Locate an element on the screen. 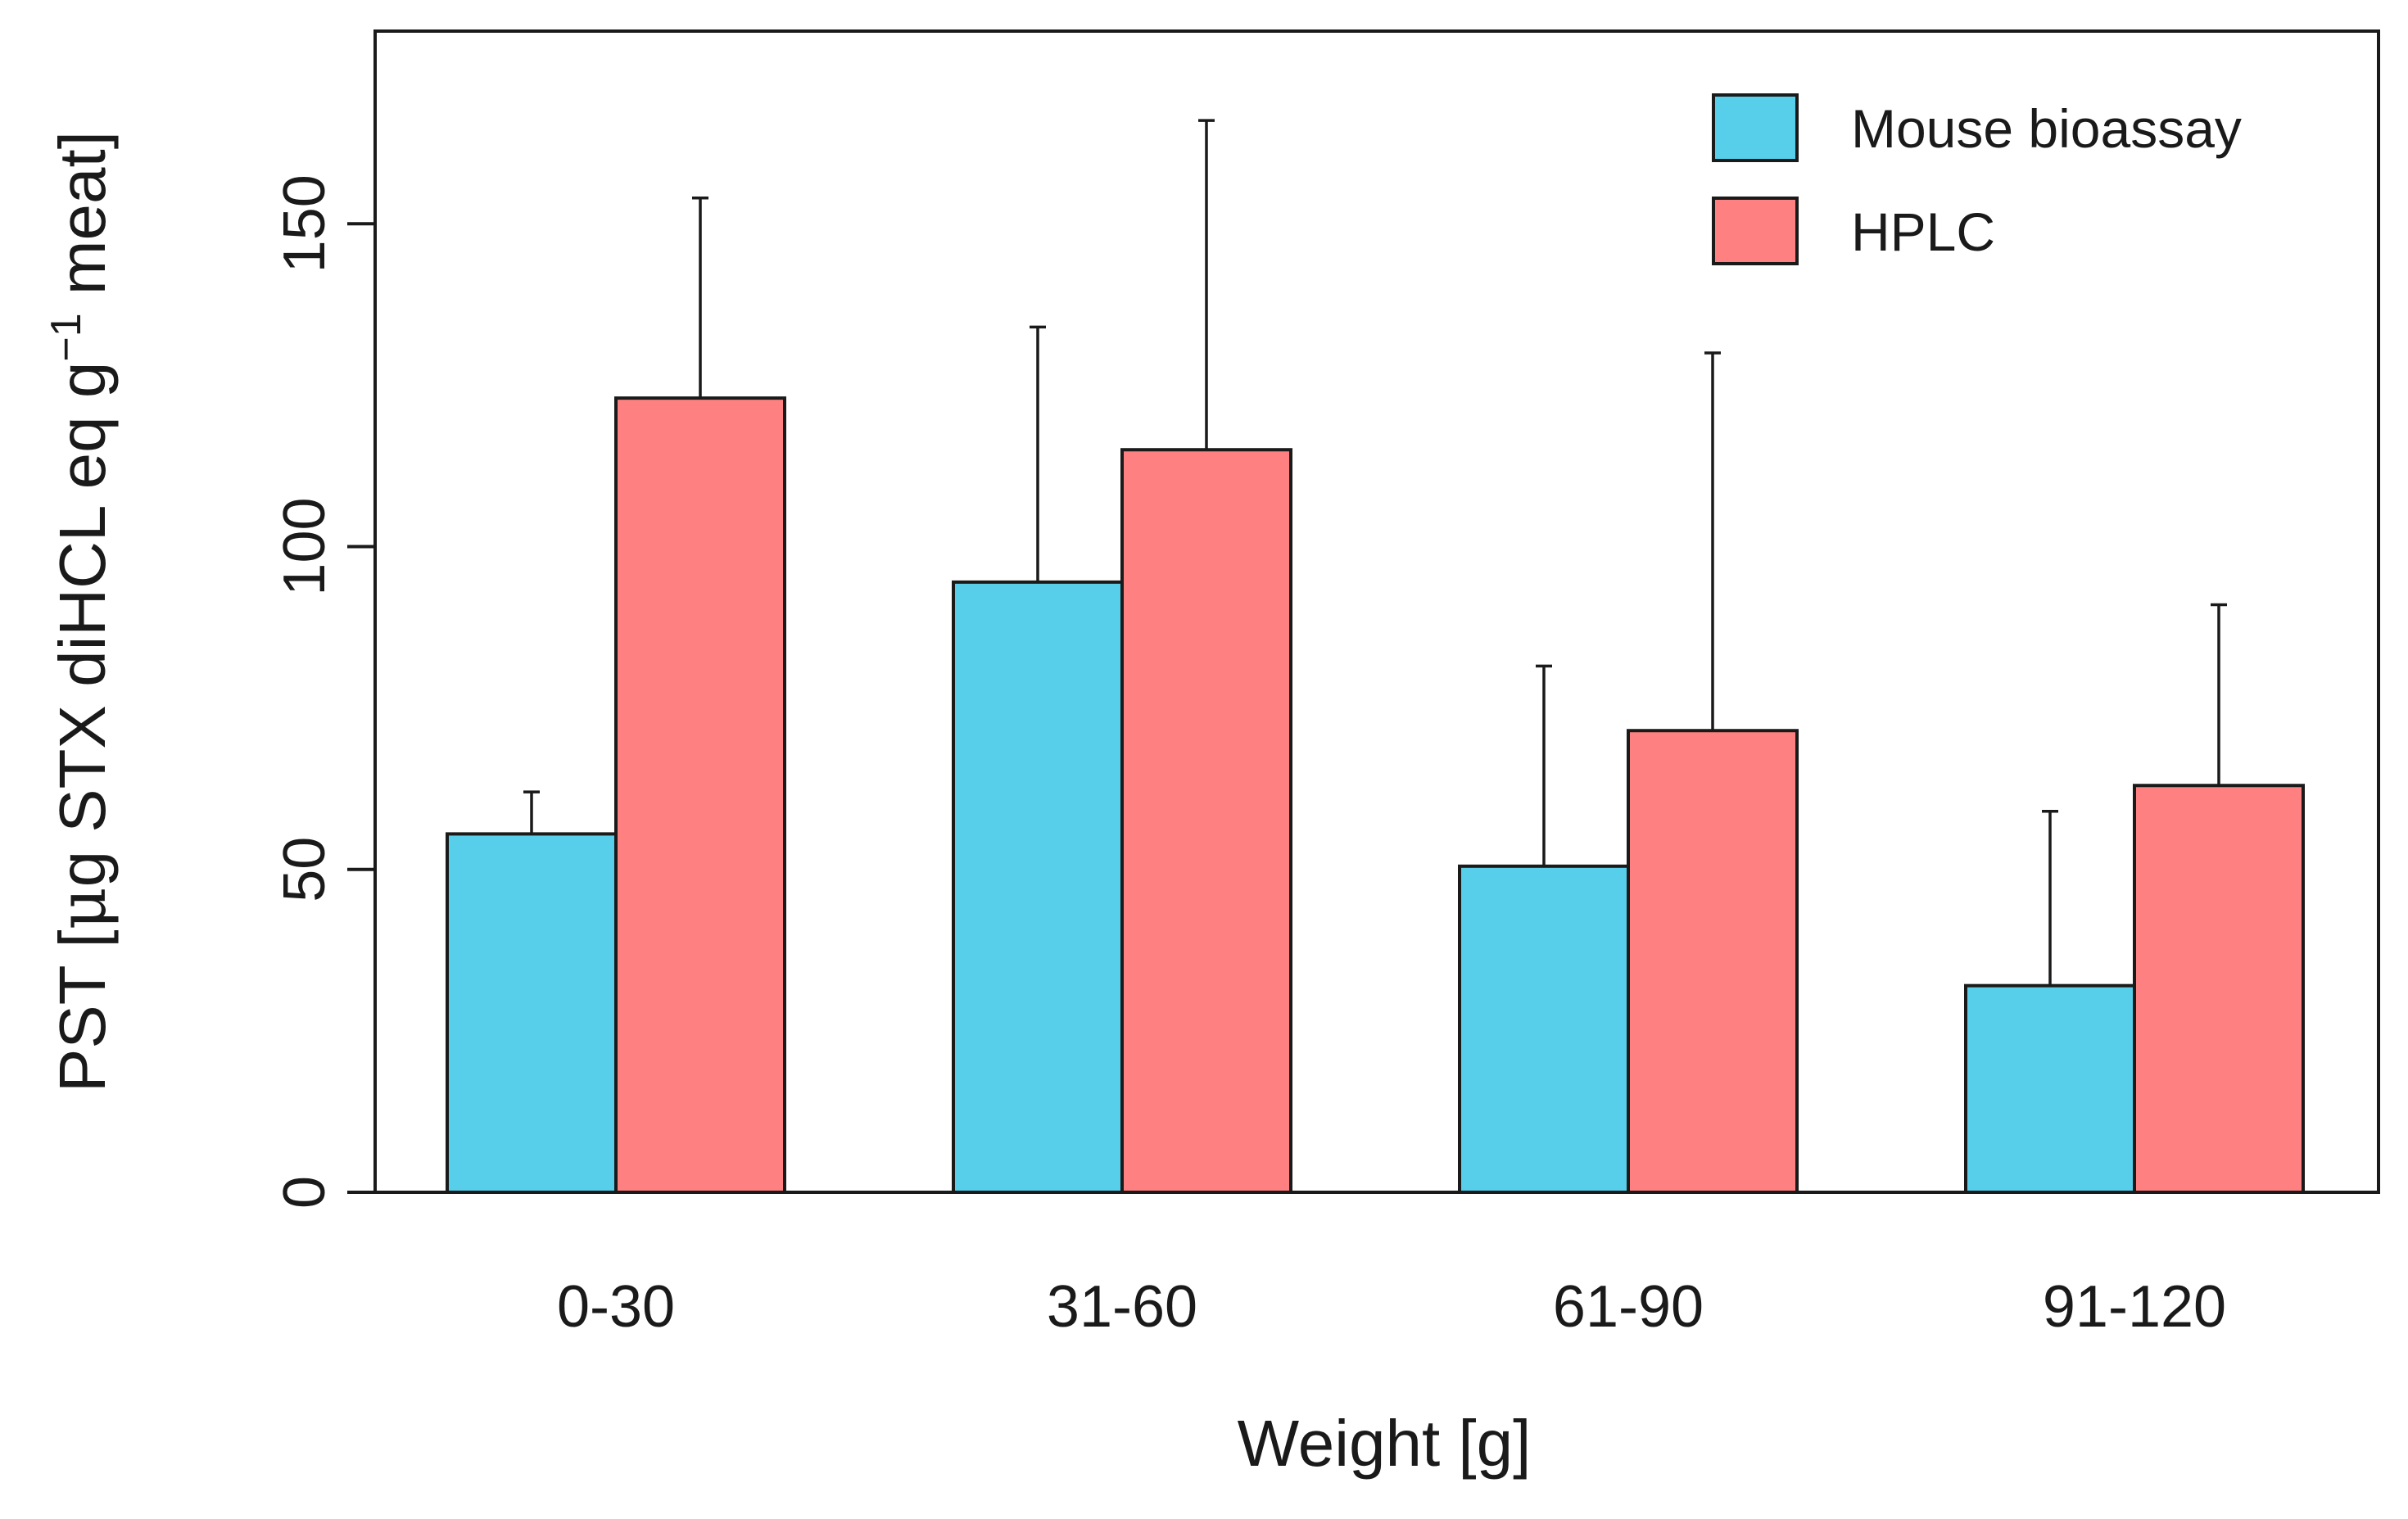  legend-label: HPLC is located at coordinates (1923, 231).